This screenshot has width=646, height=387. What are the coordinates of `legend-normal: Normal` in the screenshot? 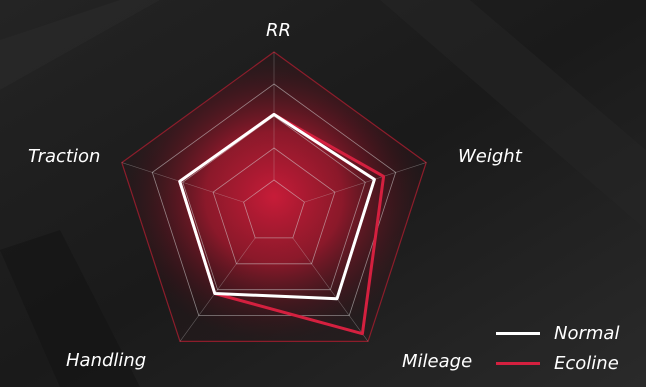 It's located at (557, 333).